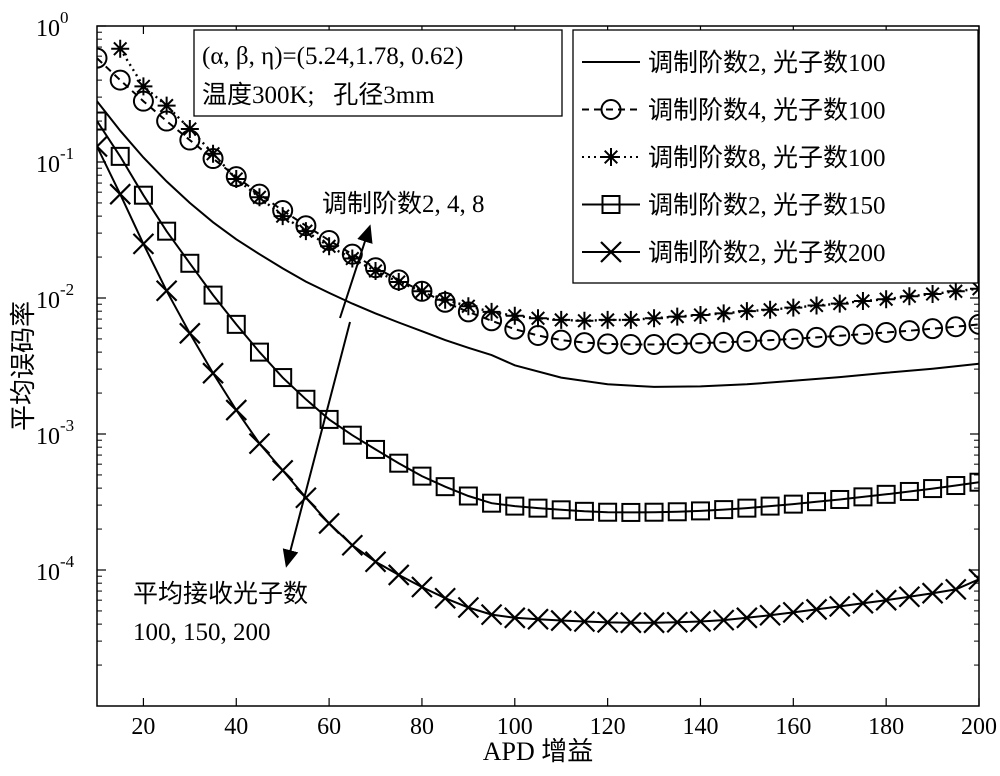 The height and width of the screenshot is (776, 1000). I want to click on annotation-photon-values-text: 100, 150, 200, so click(202, 632).